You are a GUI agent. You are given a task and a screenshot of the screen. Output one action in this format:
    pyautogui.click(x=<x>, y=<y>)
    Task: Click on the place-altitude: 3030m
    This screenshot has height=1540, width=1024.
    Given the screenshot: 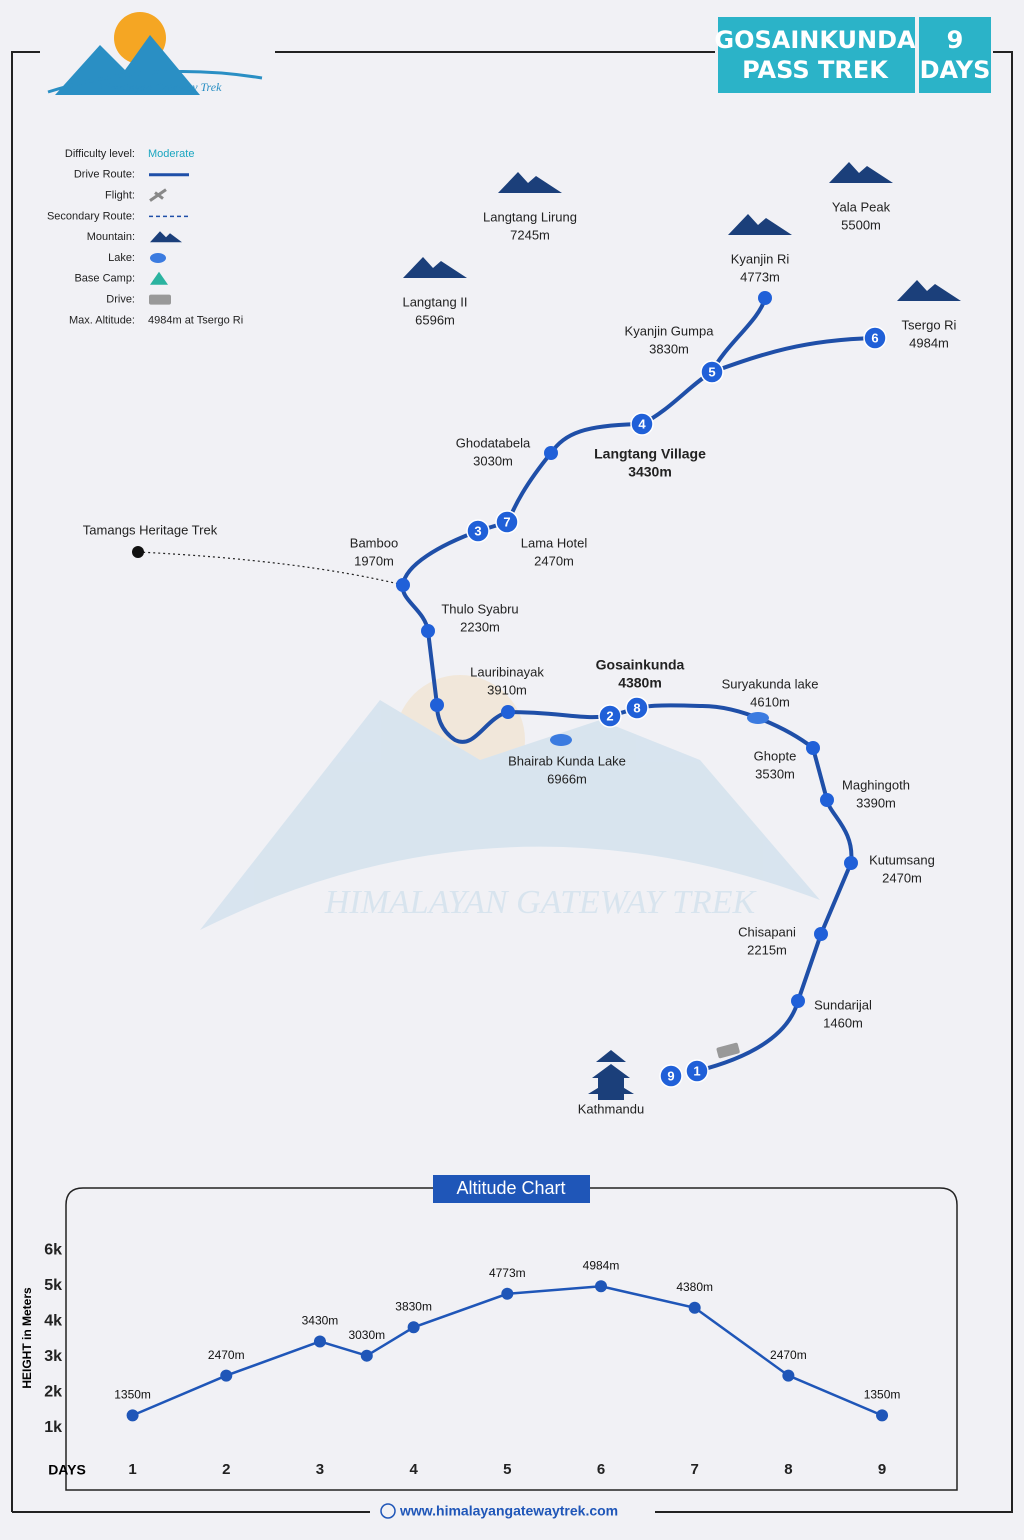 What is the action you would take?
    pyautogui.click(x=493, y=460)
    